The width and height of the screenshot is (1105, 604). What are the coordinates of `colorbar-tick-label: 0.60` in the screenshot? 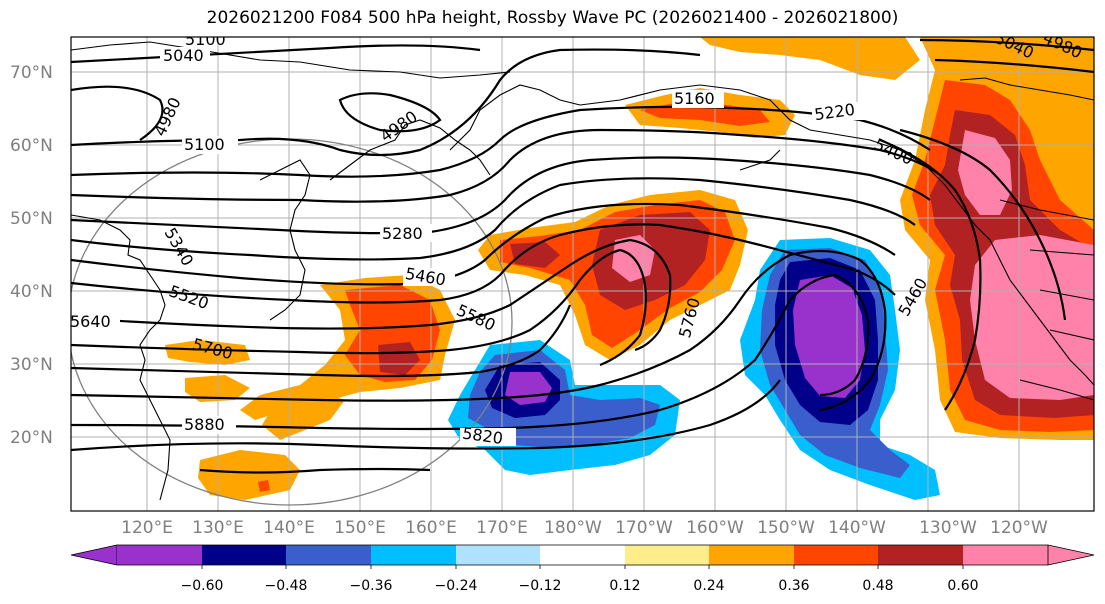 It's located at (962, 586).